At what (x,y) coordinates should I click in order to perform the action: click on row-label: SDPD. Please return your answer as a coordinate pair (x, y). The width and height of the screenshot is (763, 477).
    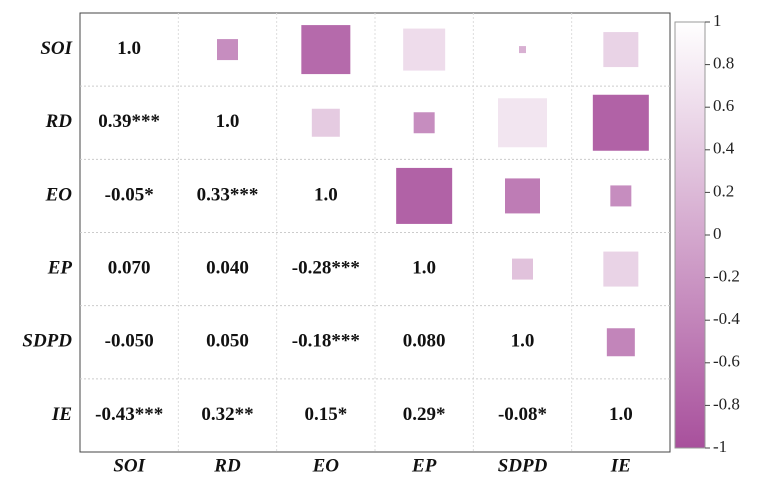
    Looking at the image, I should click on (47, 341).